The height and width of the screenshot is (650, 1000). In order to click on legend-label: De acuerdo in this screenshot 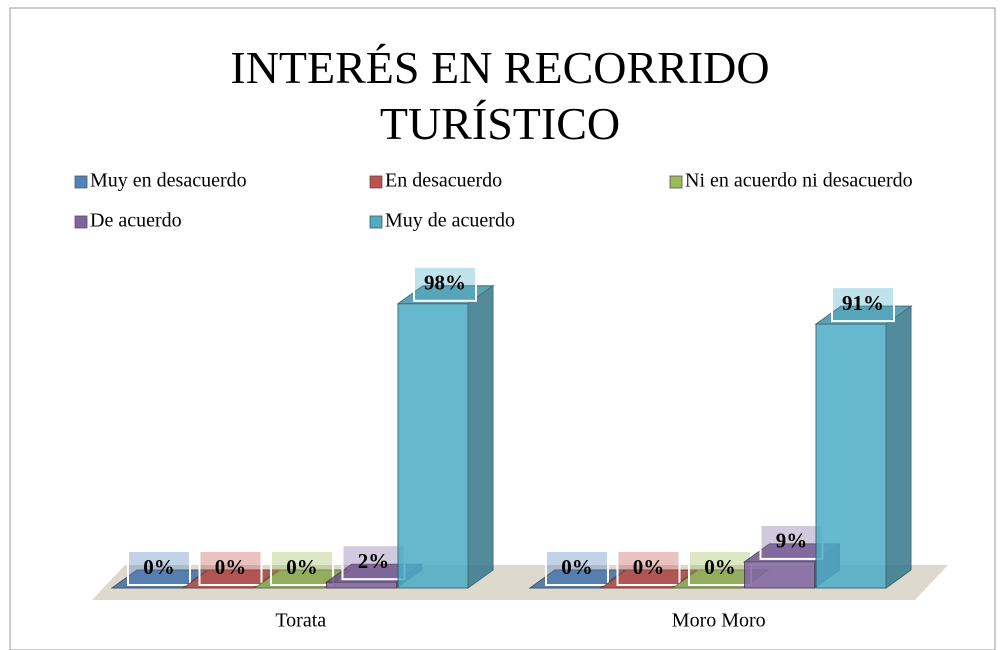, I will do `click(136, 221)`.